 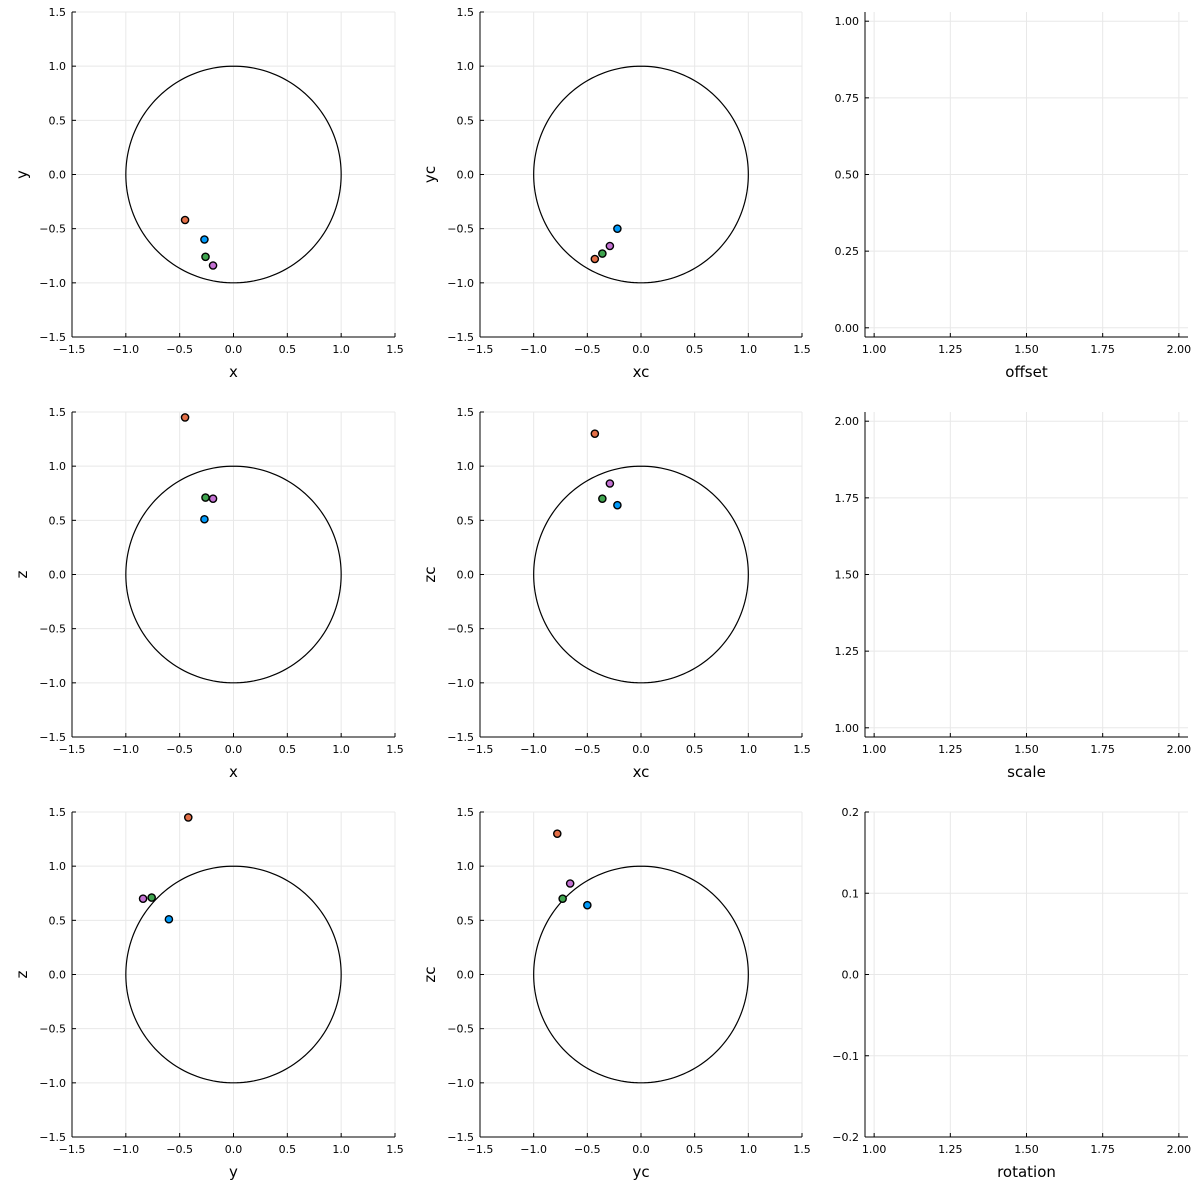 I want to click on x-tick-label: 1.50, so click(x=1026, y=749).